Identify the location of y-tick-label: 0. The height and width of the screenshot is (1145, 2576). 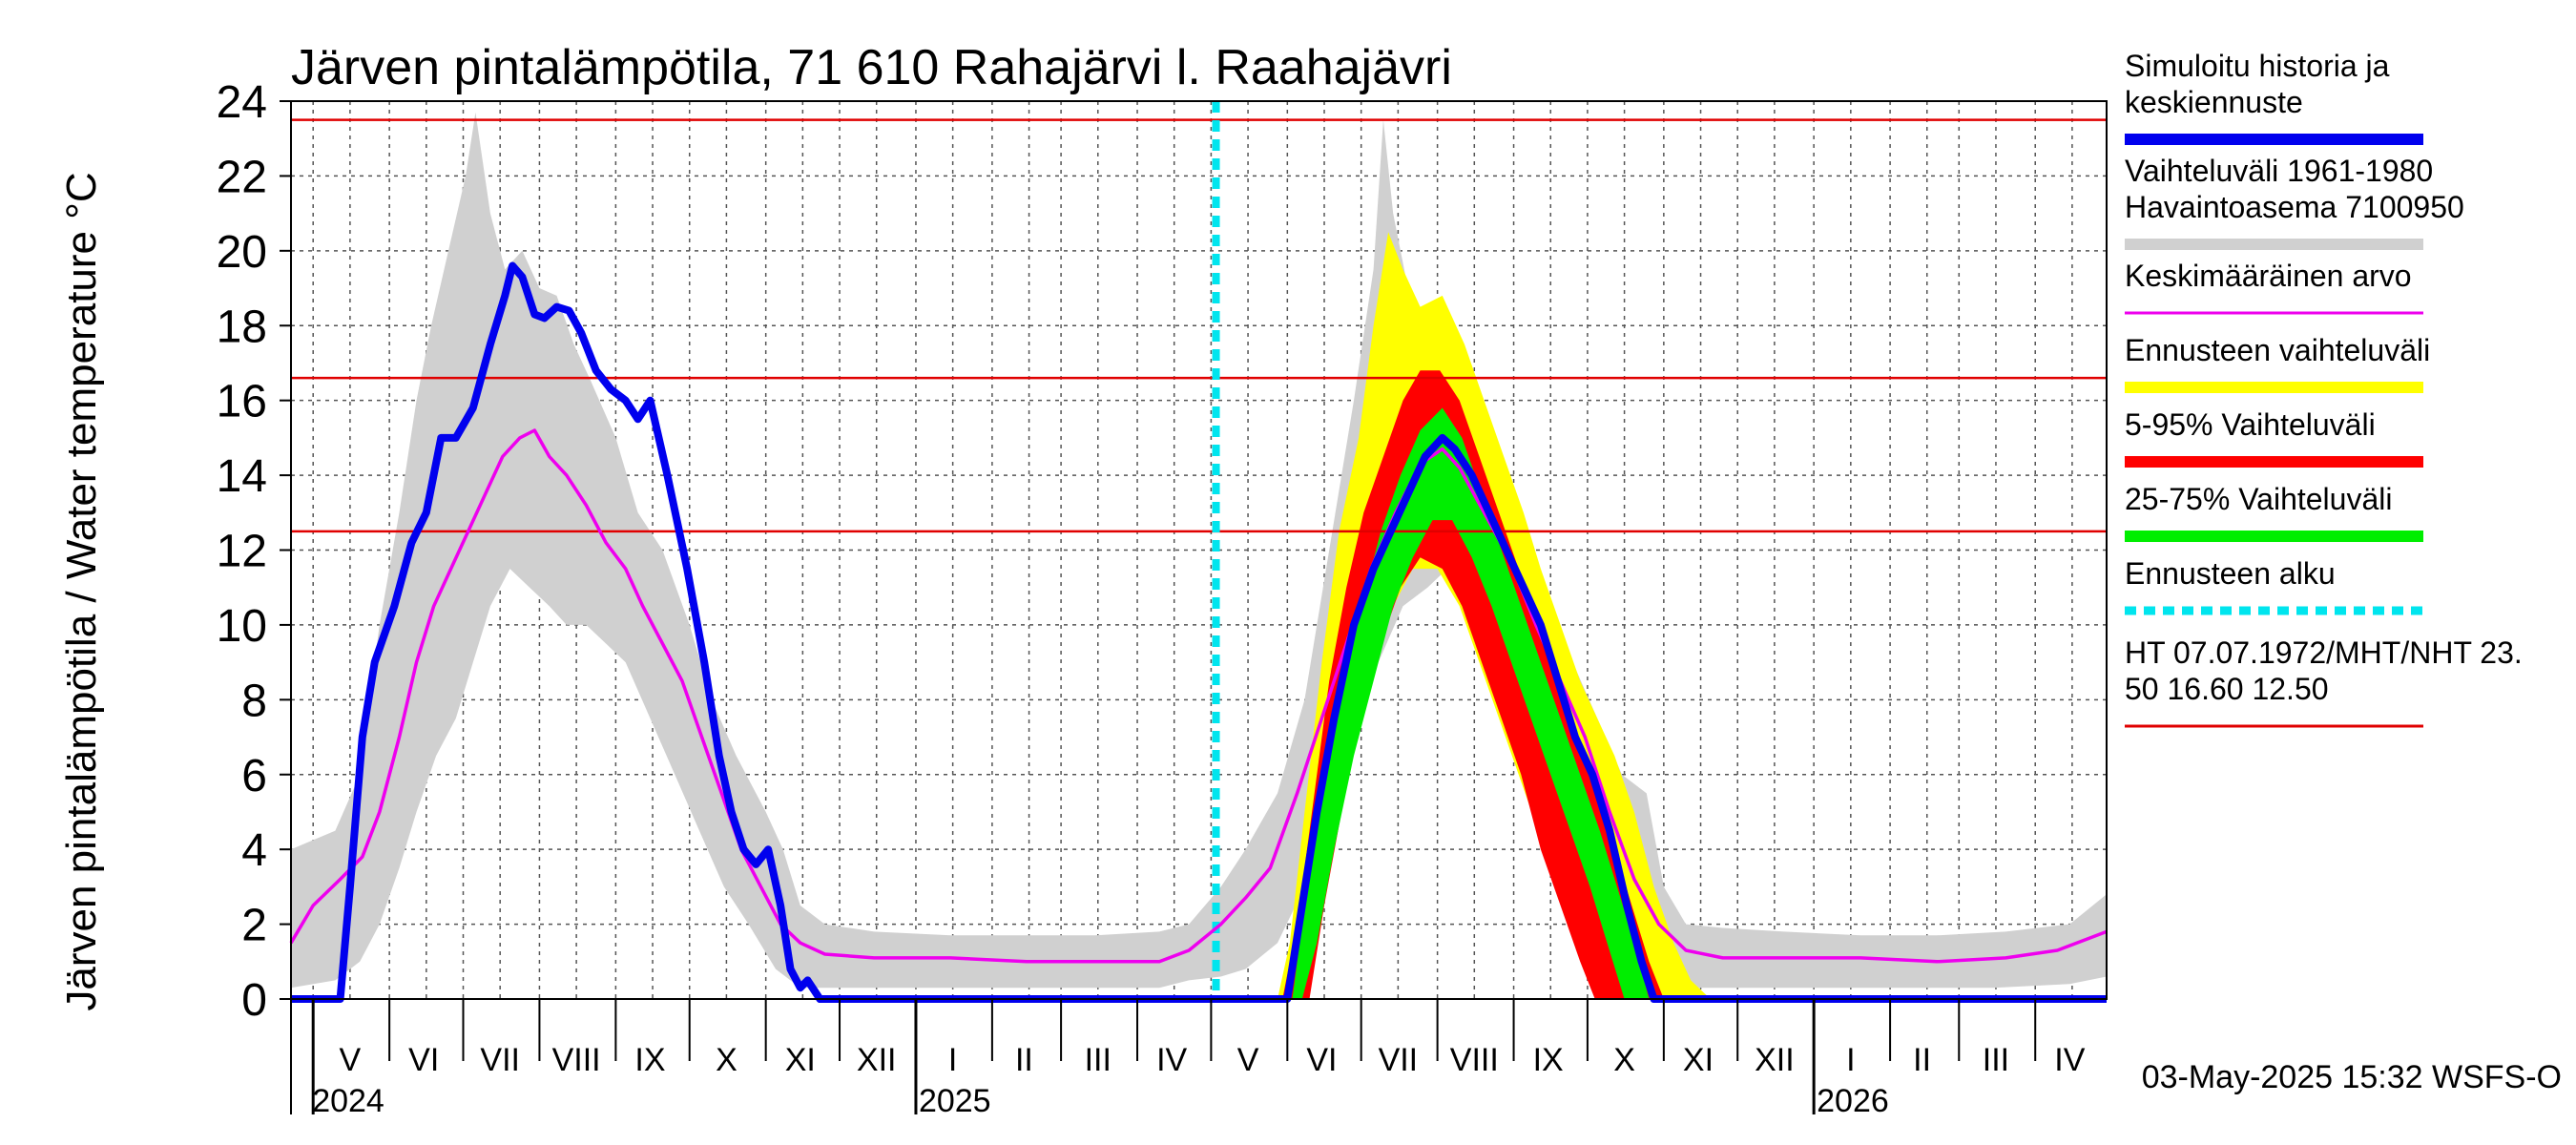
(254, 1000).